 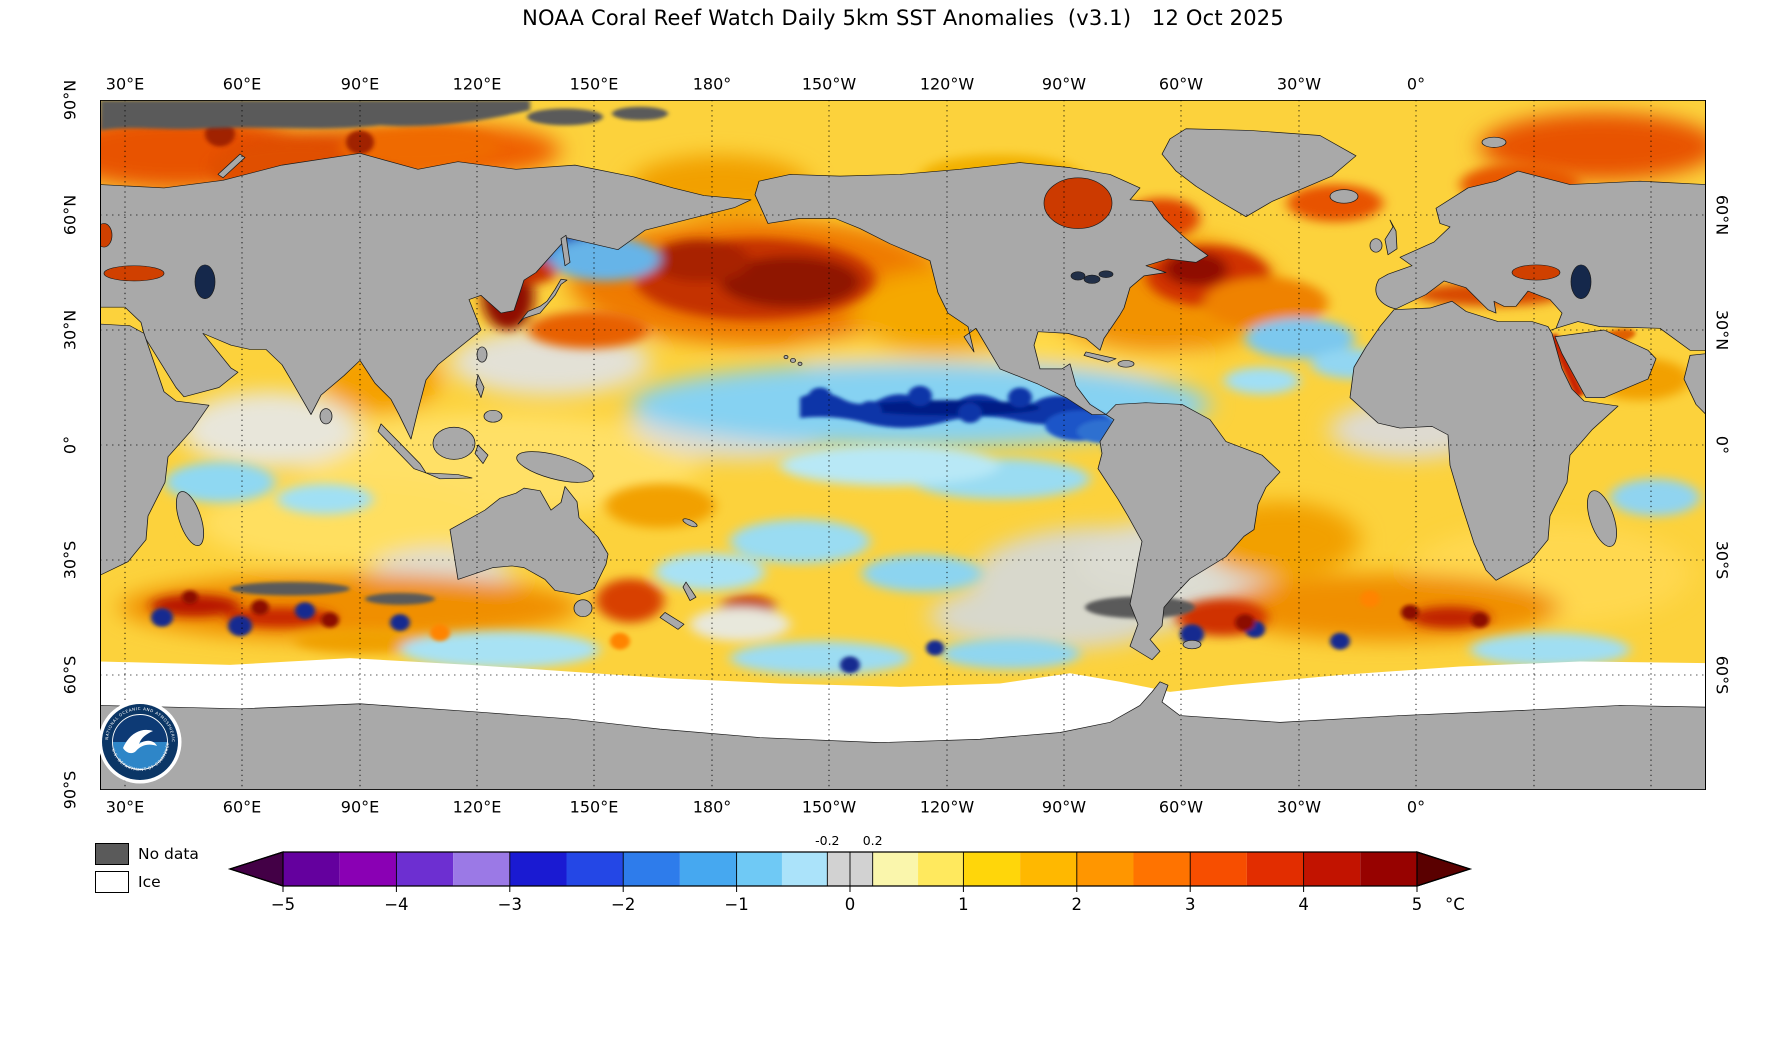 I want to click on hudson-bay, so click(x=1078, y=203).